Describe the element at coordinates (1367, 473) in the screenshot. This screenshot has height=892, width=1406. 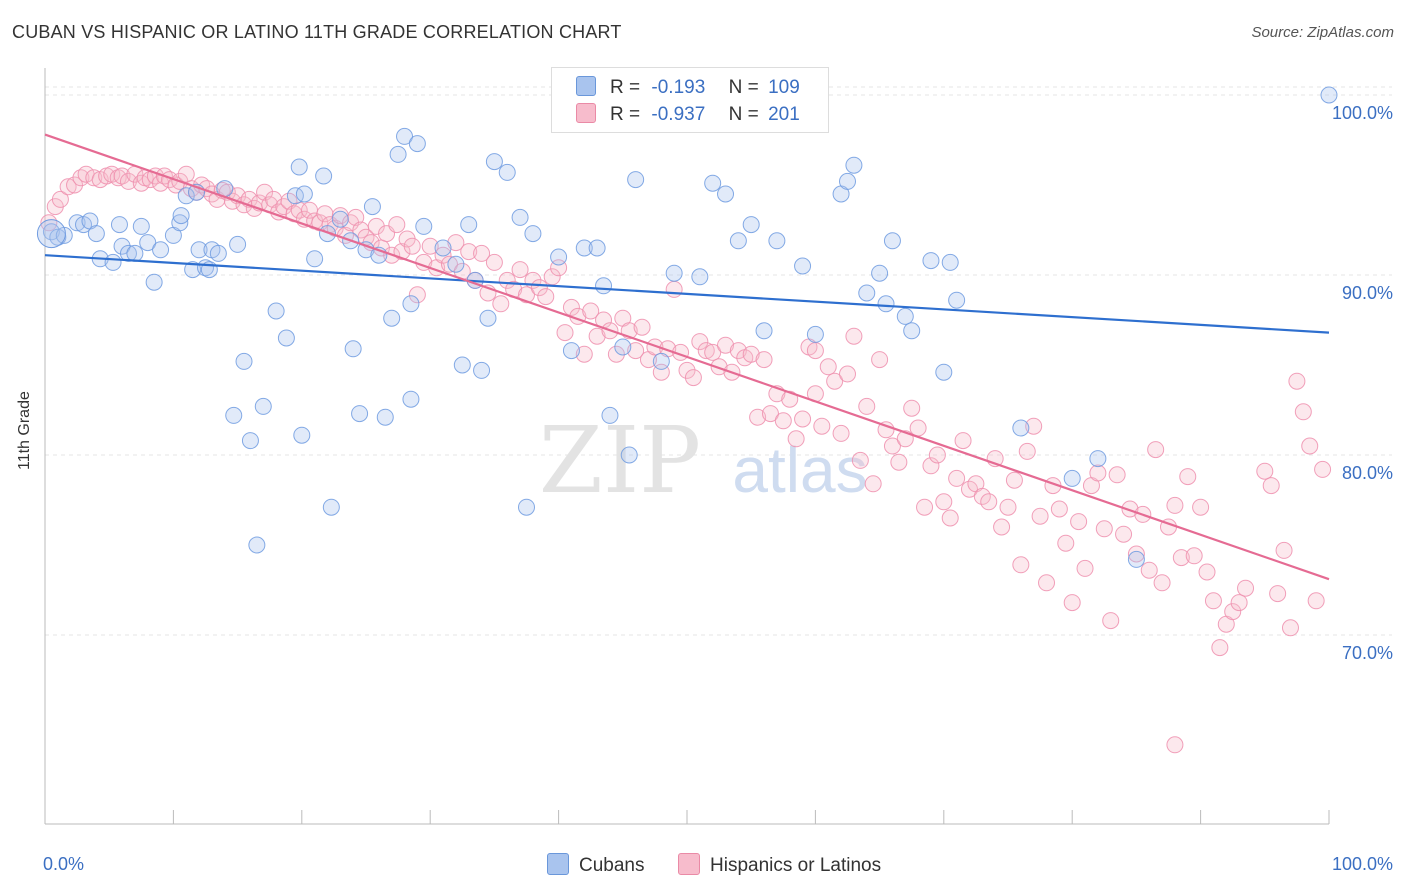
I see `y-tick-label: 80.0%` at that location.